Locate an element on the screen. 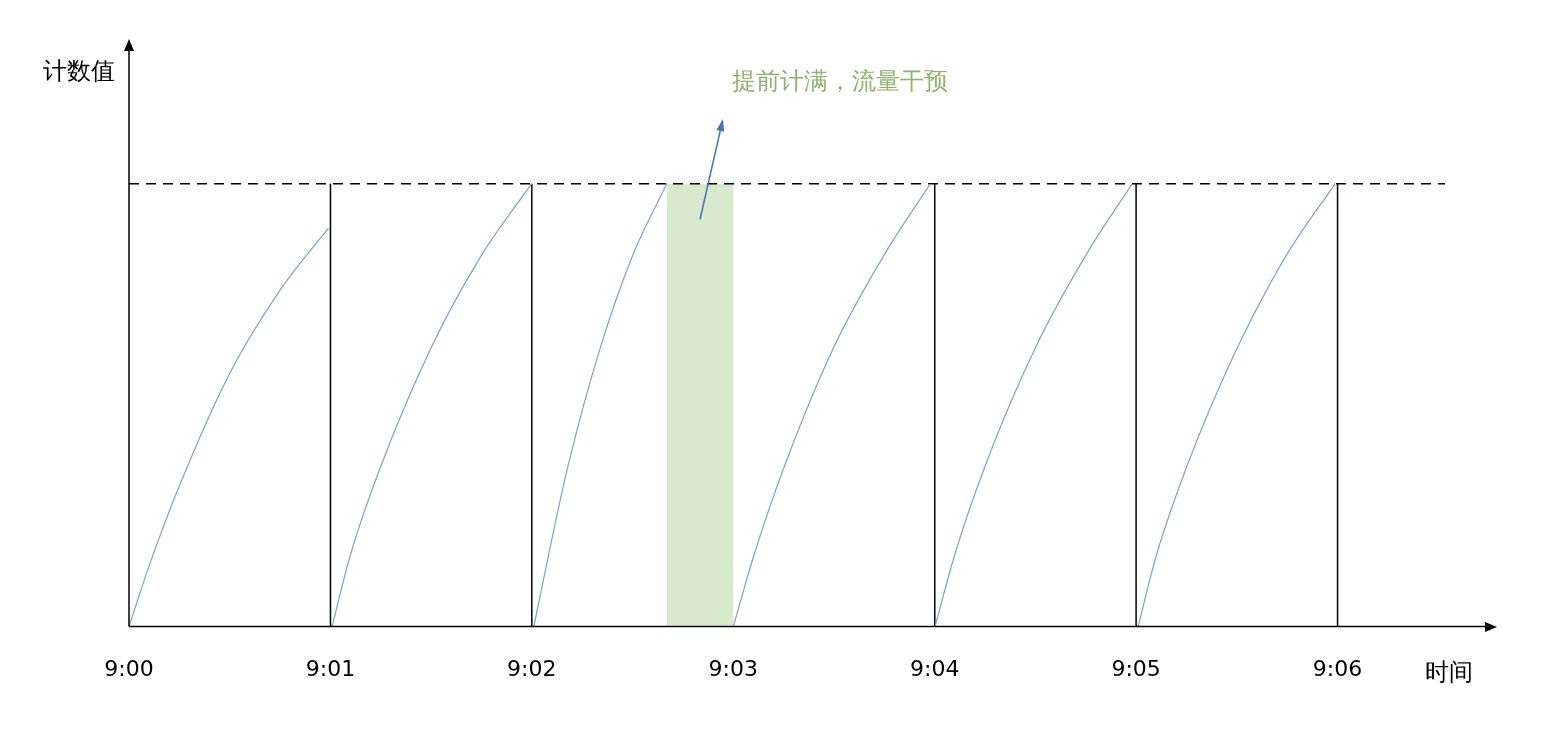  text: 提前计满，流量干预 is located at coordinates (840, 81).